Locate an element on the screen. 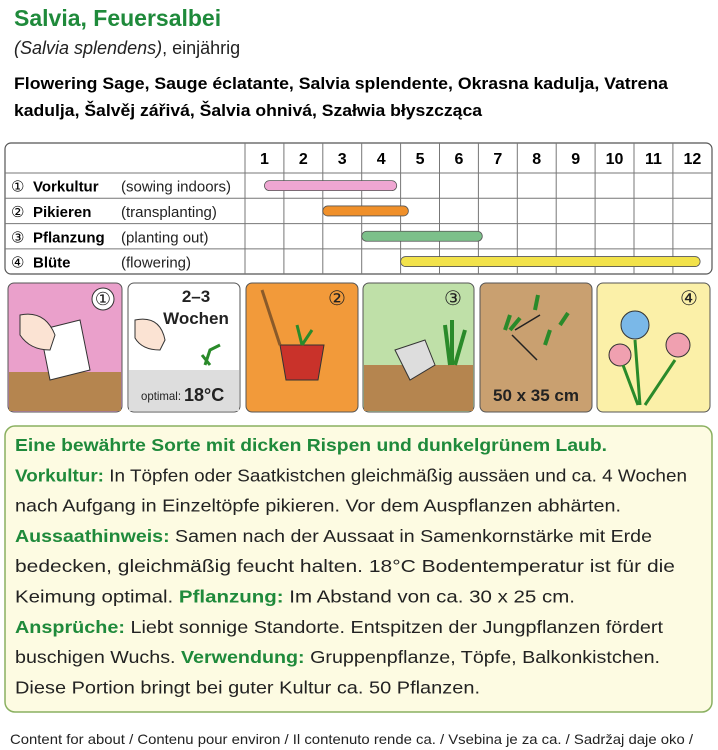  month: 1 is located at coordinates (264, 159).